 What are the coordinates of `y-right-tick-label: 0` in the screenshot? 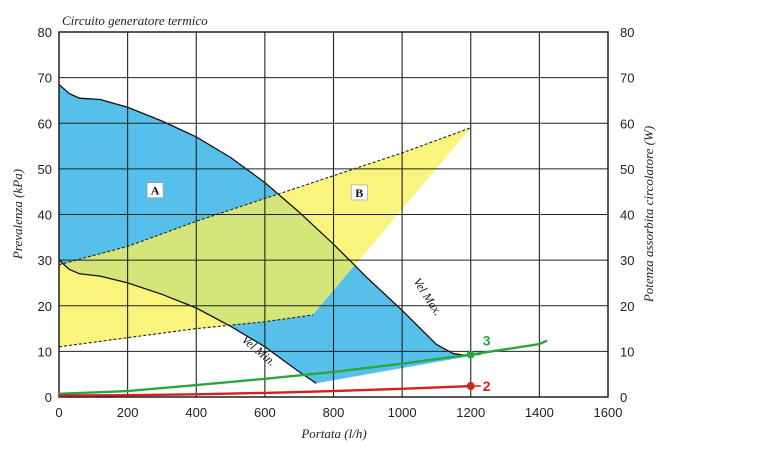 It's located at (623, 397).